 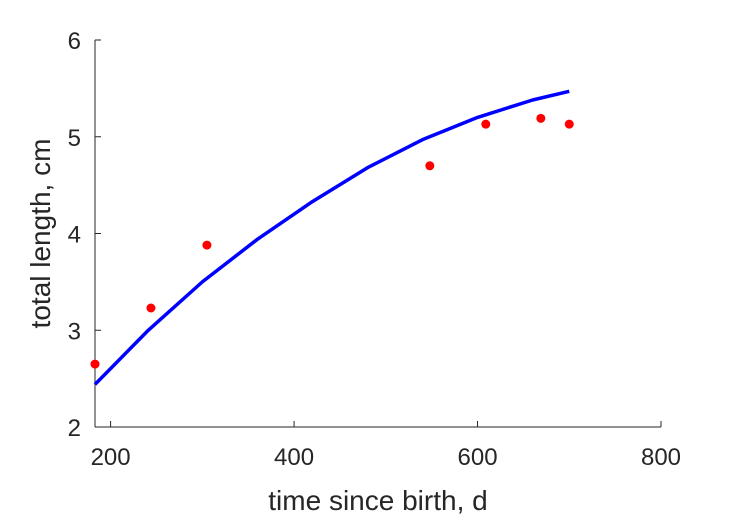 What do you see at coordinates (84, 235) in the screenshot?
I see `y-ticks: 2 3 4 5 6` at bounding box center [84, 235].